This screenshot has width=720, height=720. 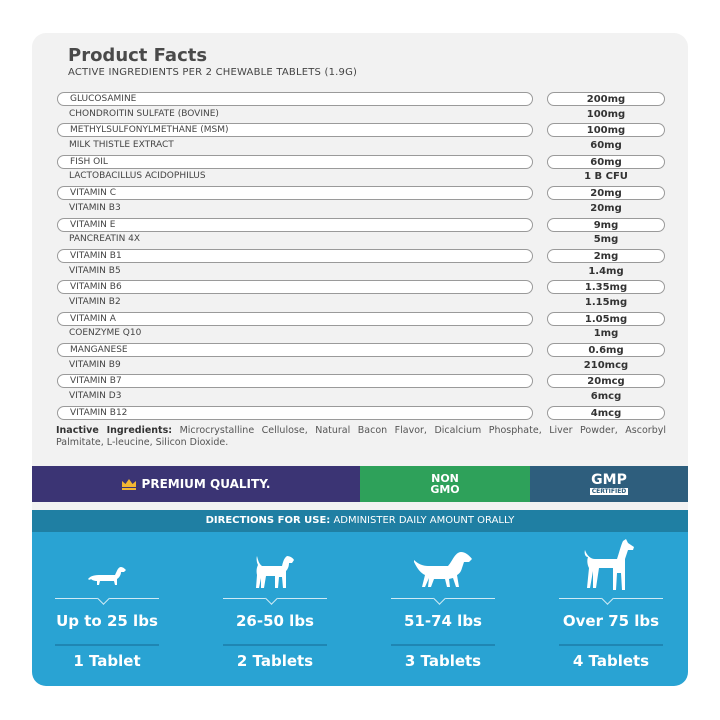 I want to click on gmp-certified-badge: GMP CERTIFIED, so click(x=609, y=484).